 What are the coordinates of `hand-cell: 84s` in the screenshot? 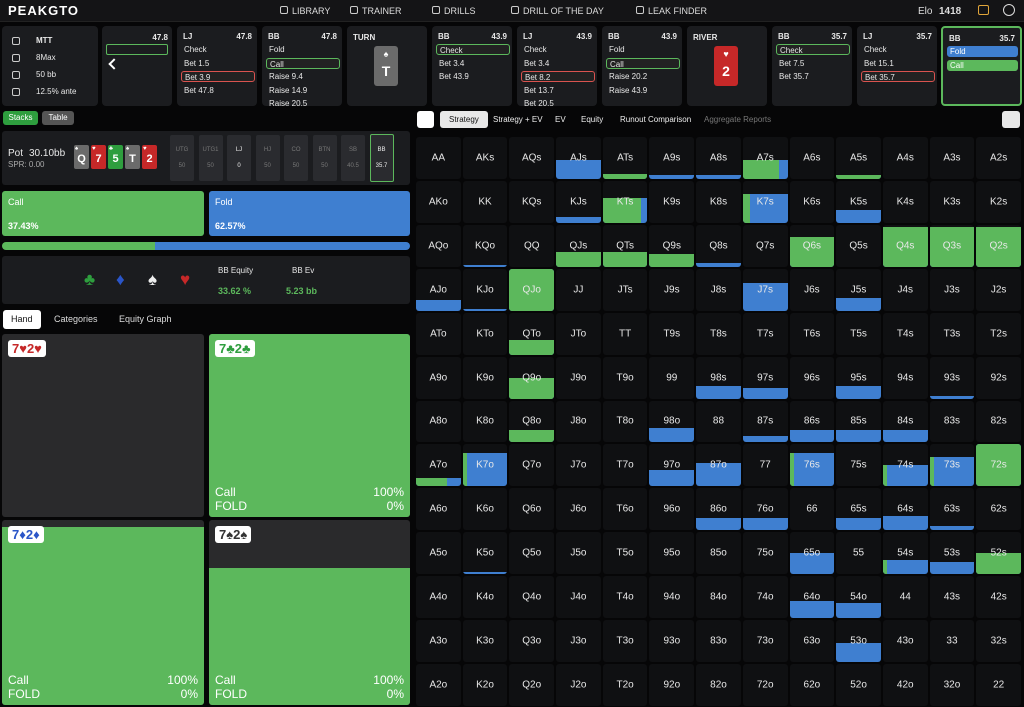 It's located at (905, 421).